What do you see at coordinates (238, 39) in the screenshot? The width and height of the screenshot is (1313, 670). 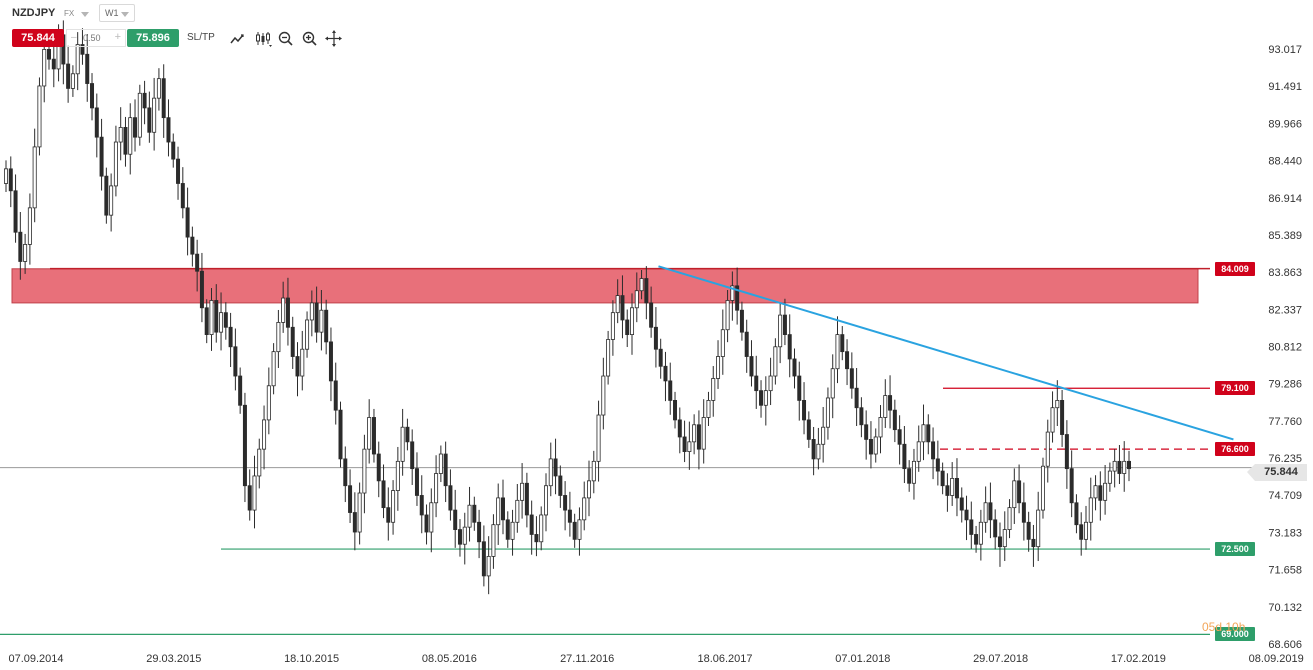 I see `line-chart-icon` at bounding box center [238, 39].